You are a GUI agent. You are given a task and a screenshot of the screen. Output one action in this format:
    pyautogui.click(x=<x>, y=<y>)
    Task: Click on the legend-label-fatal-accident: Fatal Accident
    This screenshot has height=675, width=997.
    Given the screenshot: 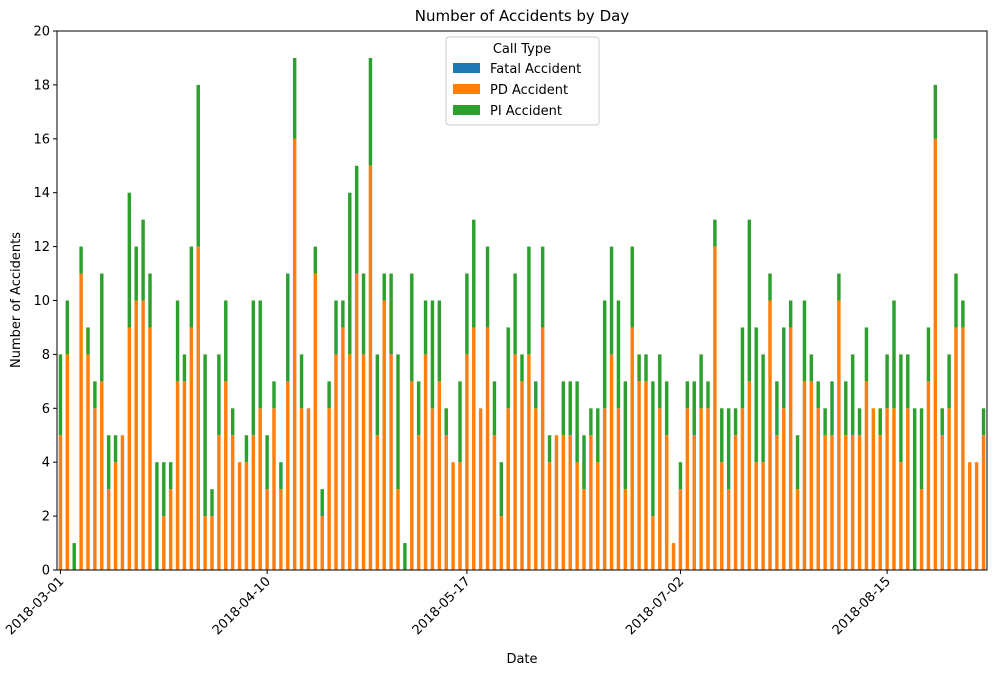 What is the action you would take?
    pyautogui.click(x=535, y=69)
    